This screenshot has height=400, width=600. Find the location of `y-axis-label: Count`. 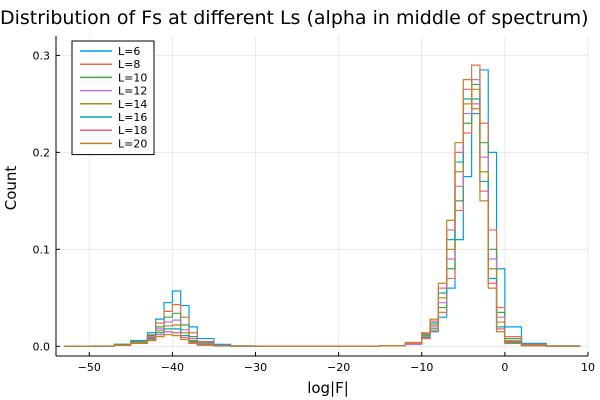

y-axis-label: Count is located at coordinates (11, 188).